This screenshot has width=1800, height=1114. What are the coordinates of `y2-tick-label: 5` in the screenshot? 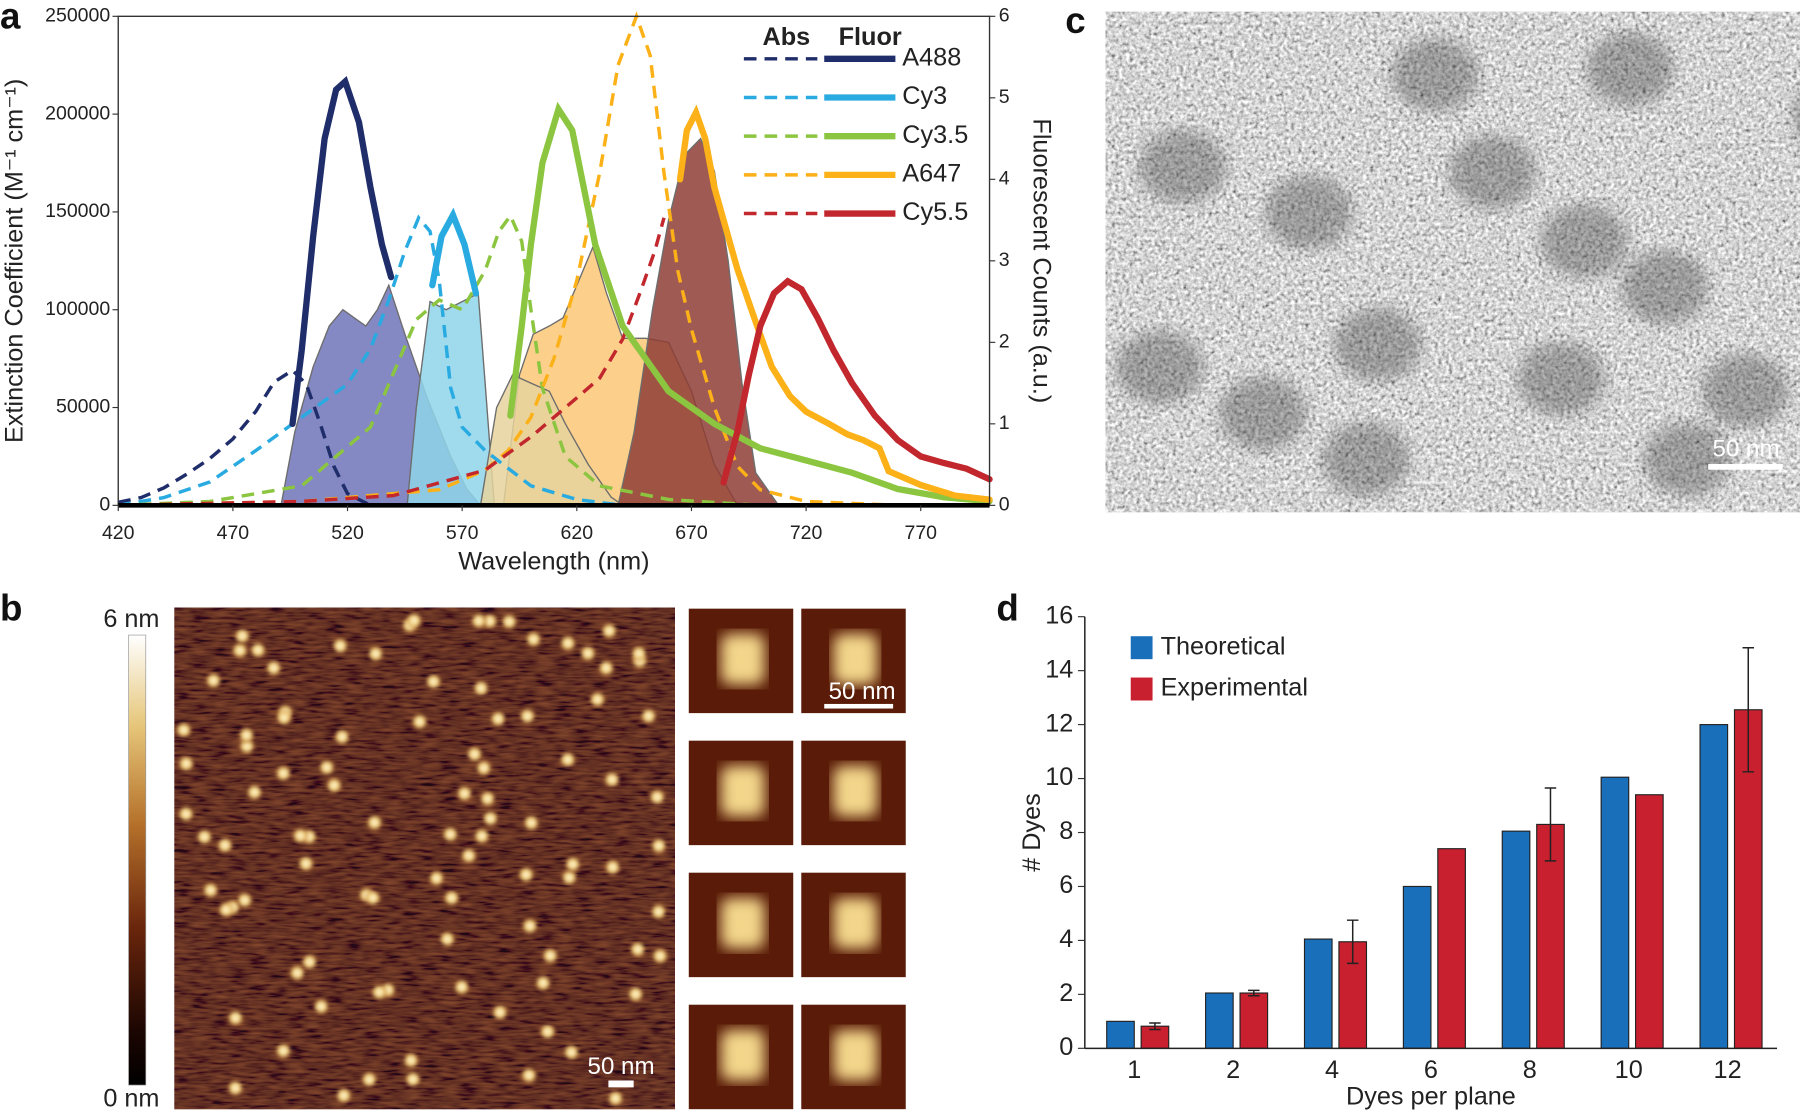 It's located at (1004, 97).